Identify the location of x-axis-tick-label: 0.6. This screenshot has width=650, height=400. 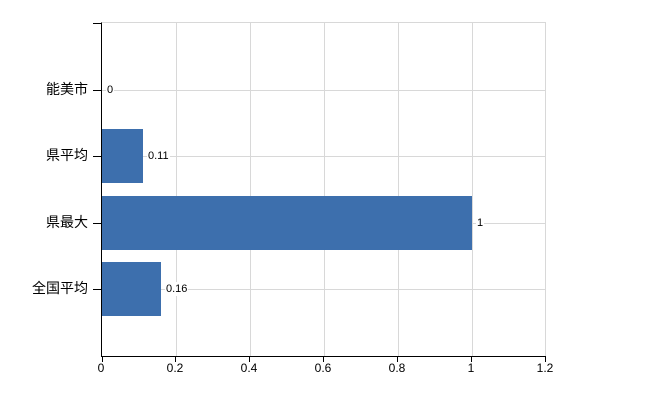
(323, 368).